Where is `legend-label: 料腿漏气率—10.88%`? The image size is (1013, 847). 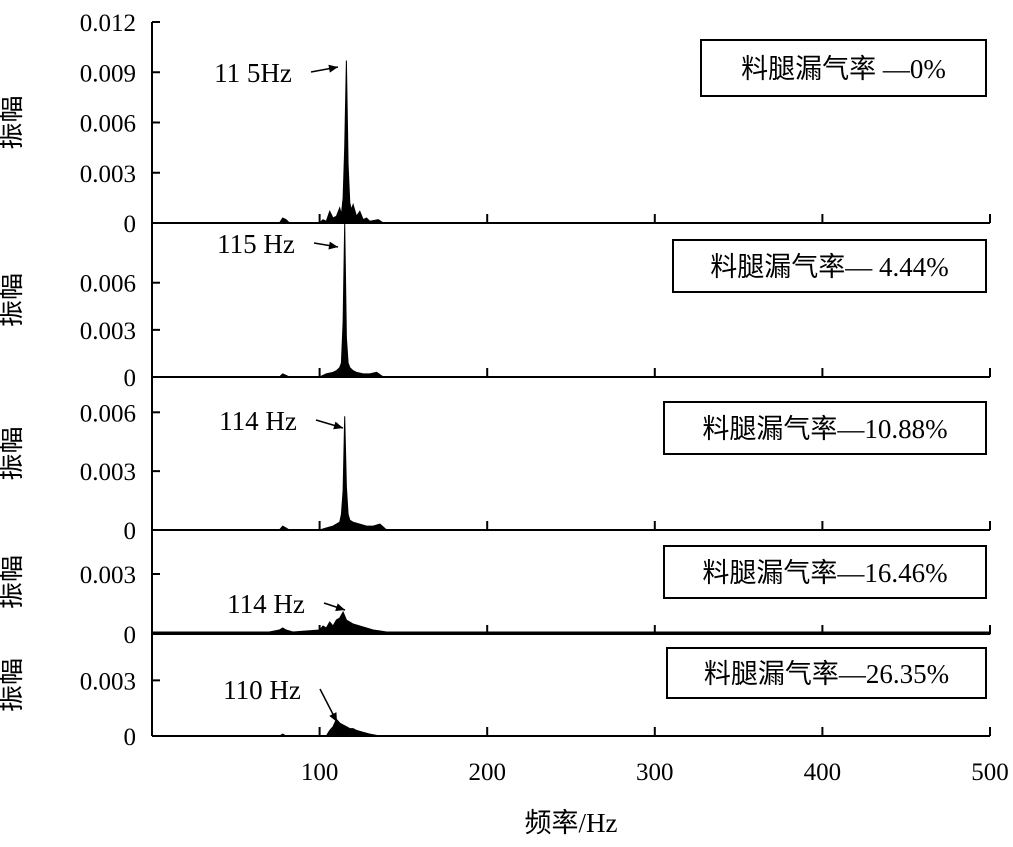
legend-label: 料腿漏气率—10.88% is located at coordinates (824, 429).